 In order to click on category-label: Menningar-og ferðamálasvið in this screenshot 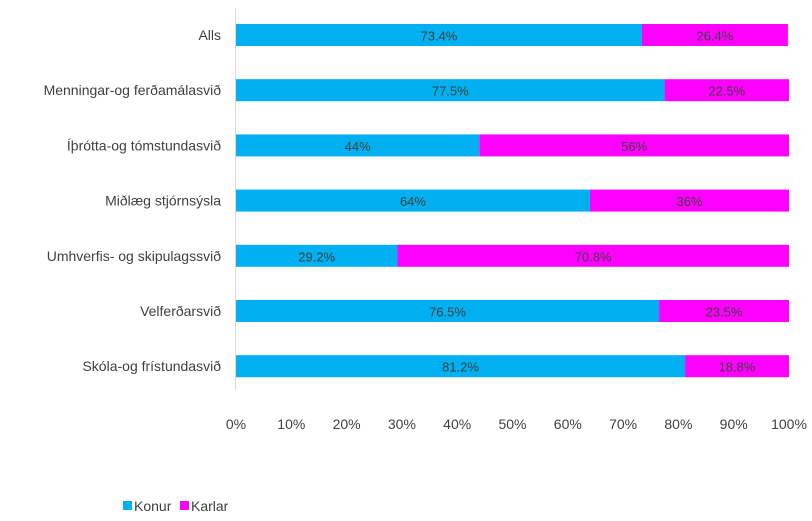, I will do `click(133, 90)`.